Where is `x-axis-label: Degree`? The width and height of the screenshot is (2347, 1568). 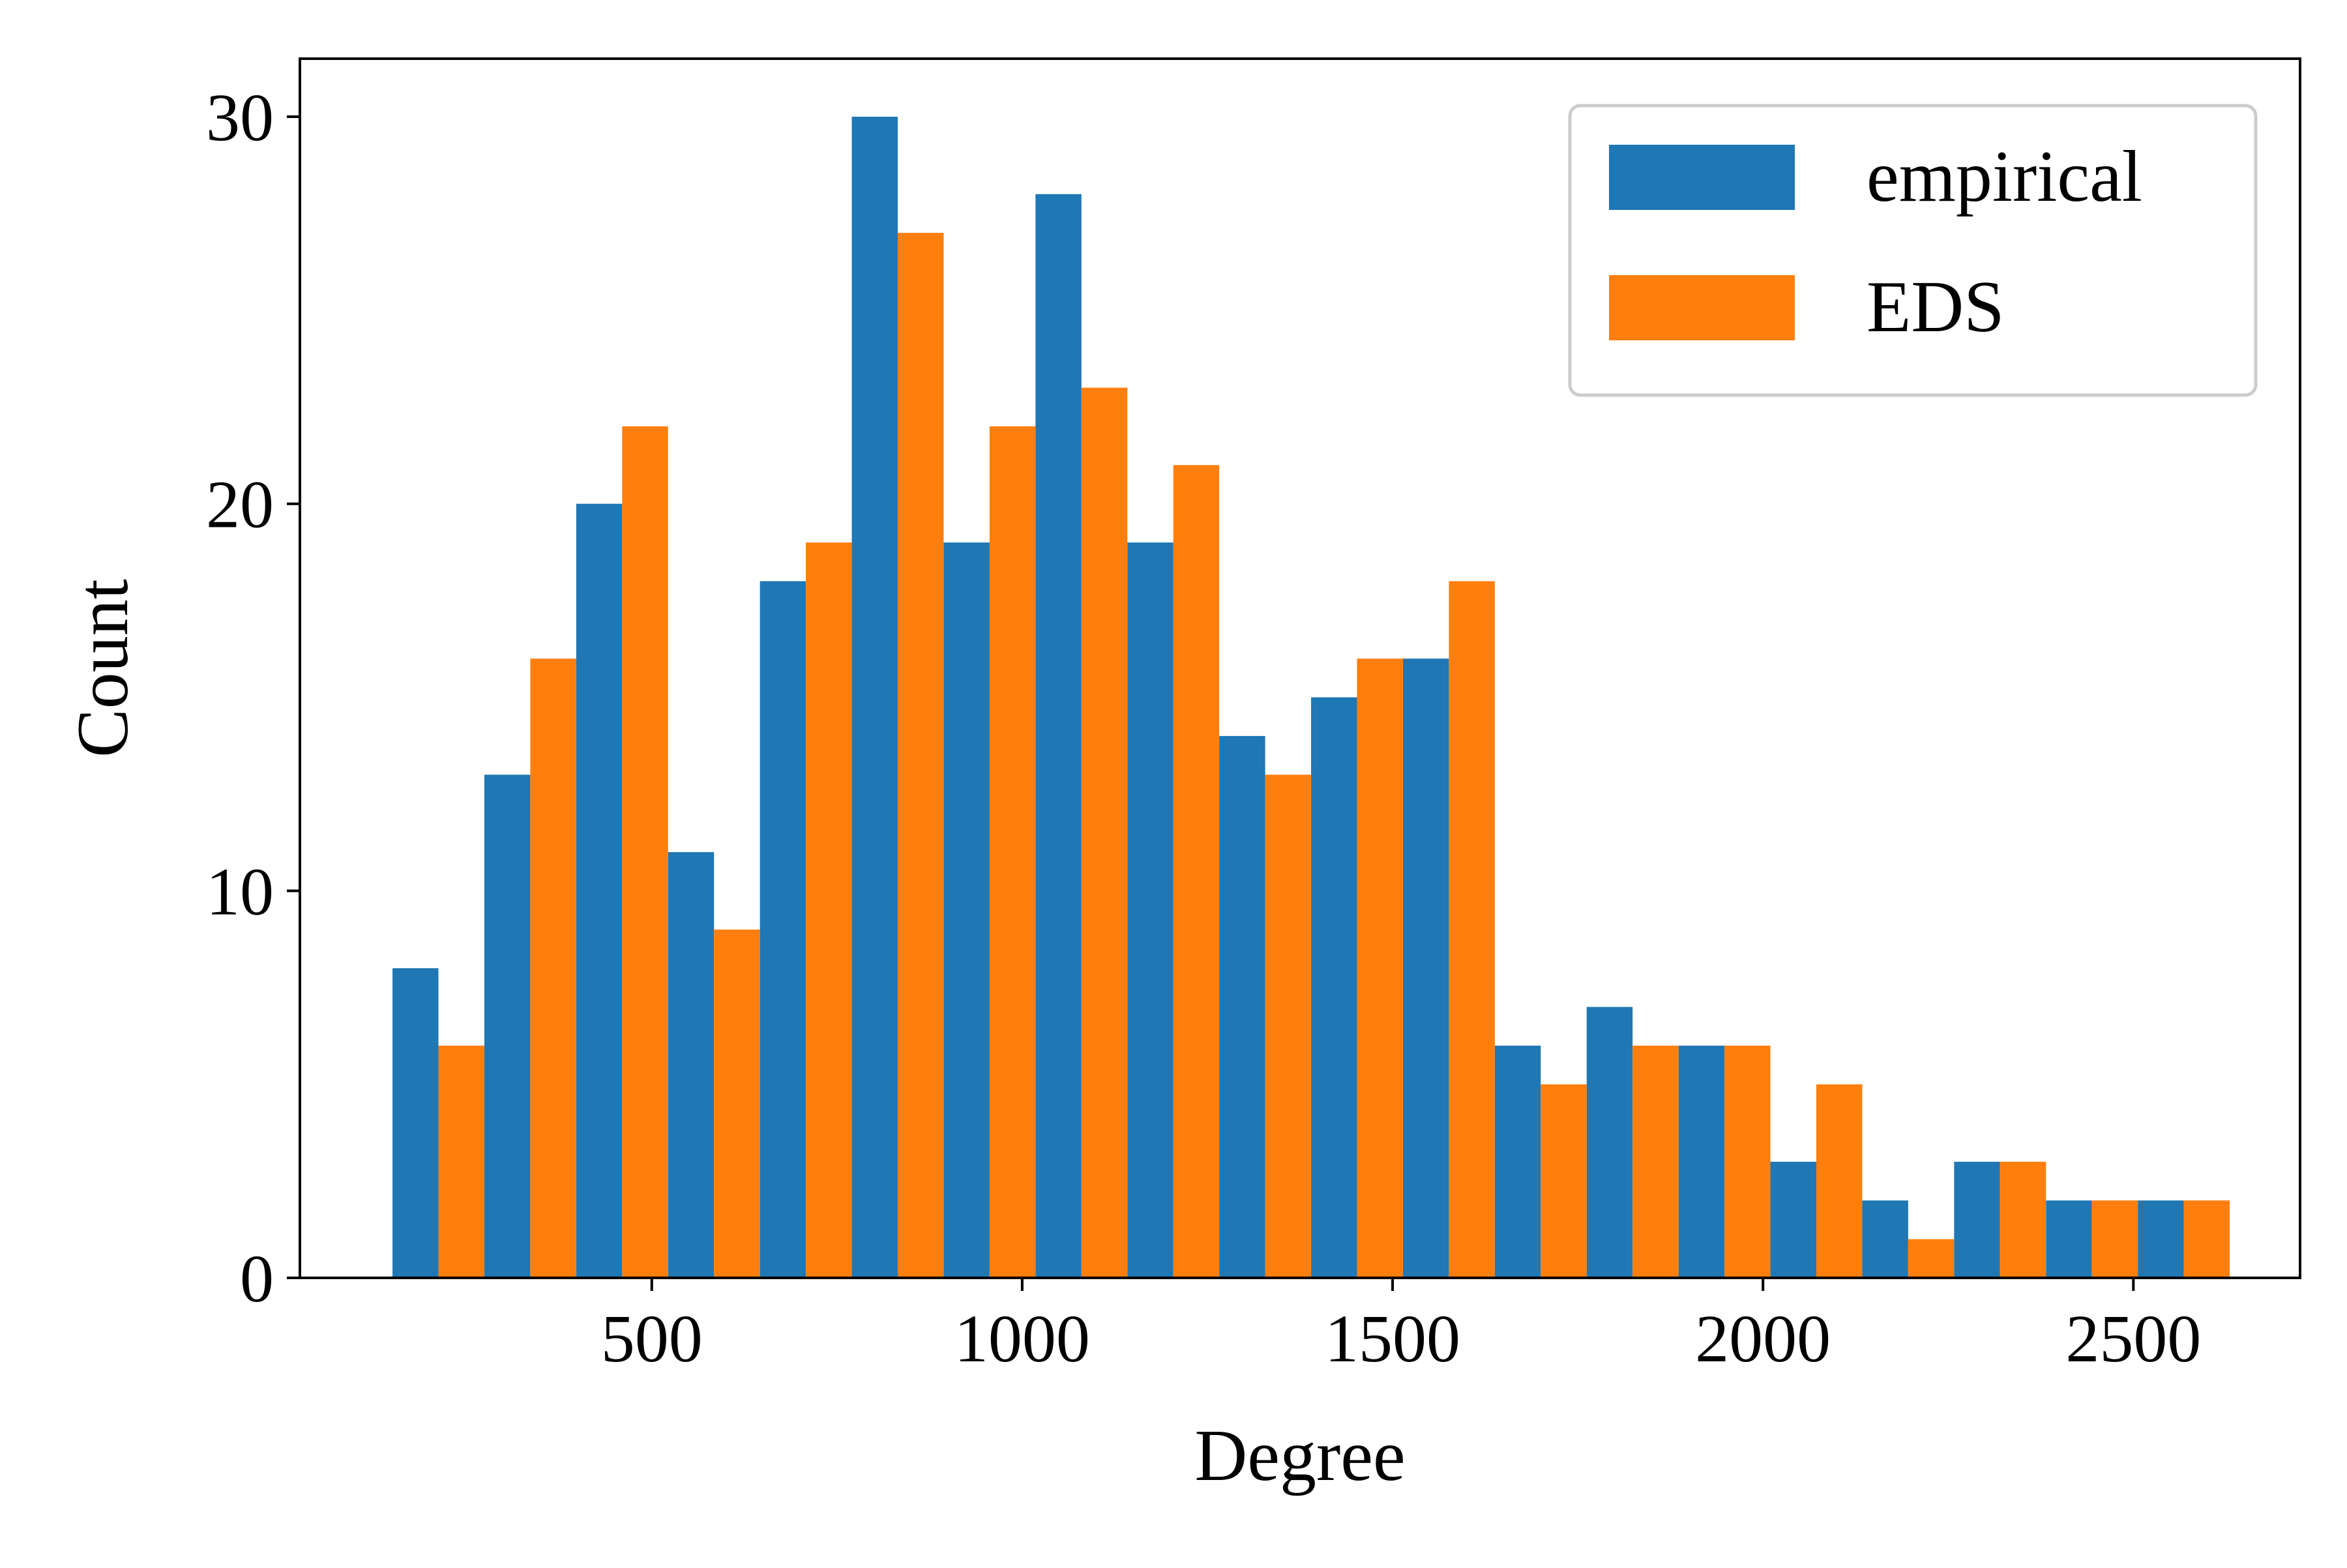
x-axis-label: Degree is located at coordinates (1299, 1456).